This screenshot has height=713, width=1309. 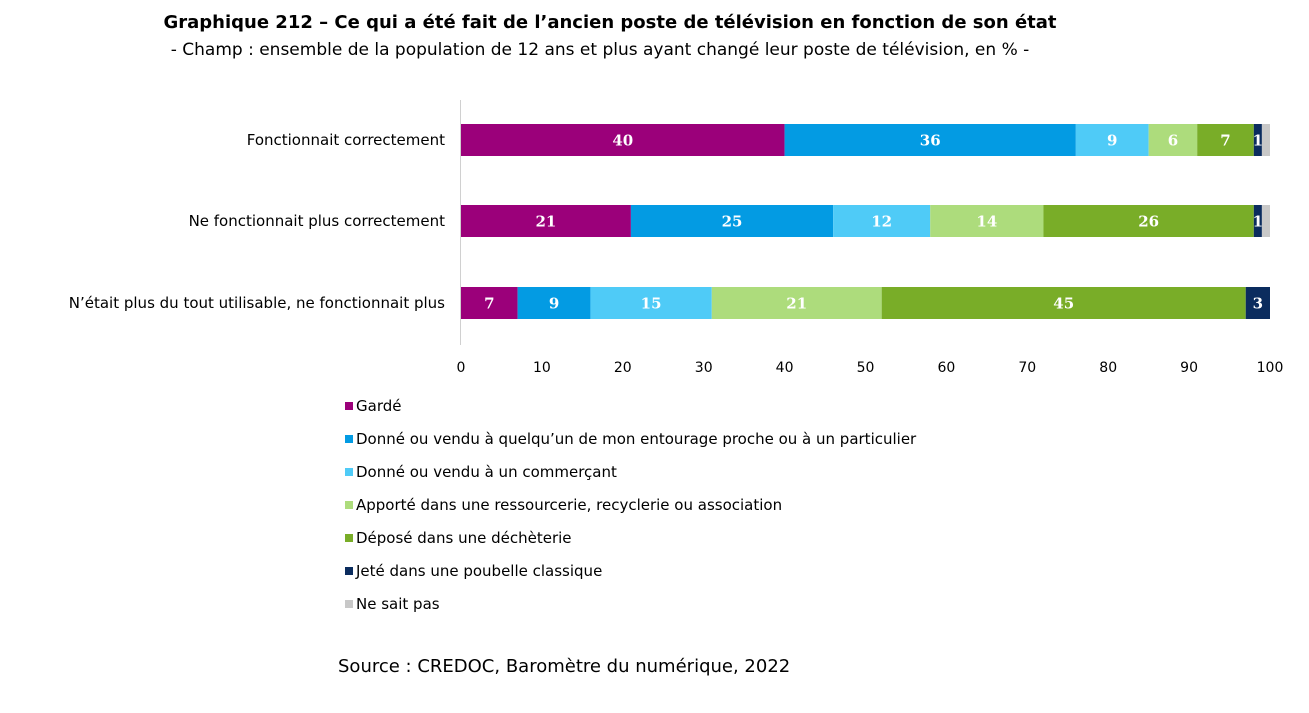 What do you see at coordinates (1189, 368) in the screenshot?
I see `x-tick-label: 90` at bounding box center [1189, 368].